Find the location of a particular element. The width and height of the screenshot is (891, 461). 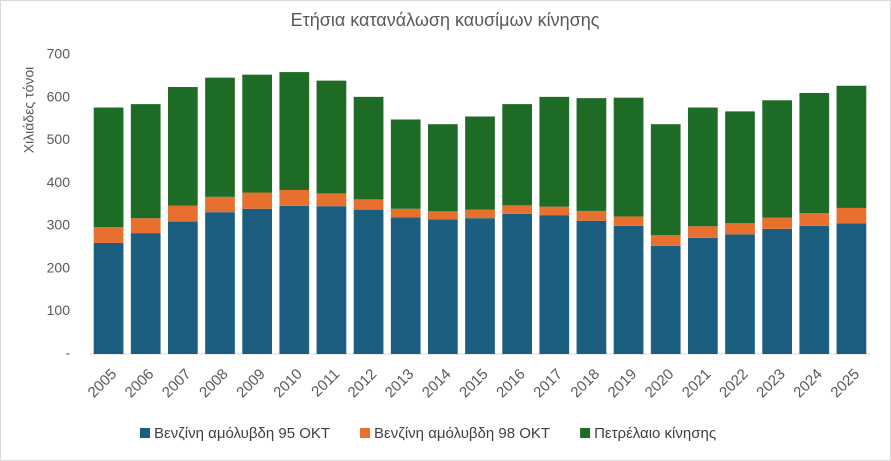

legend-text: Πετρέλαιο κίνησης is located at coordinates (655, 433).